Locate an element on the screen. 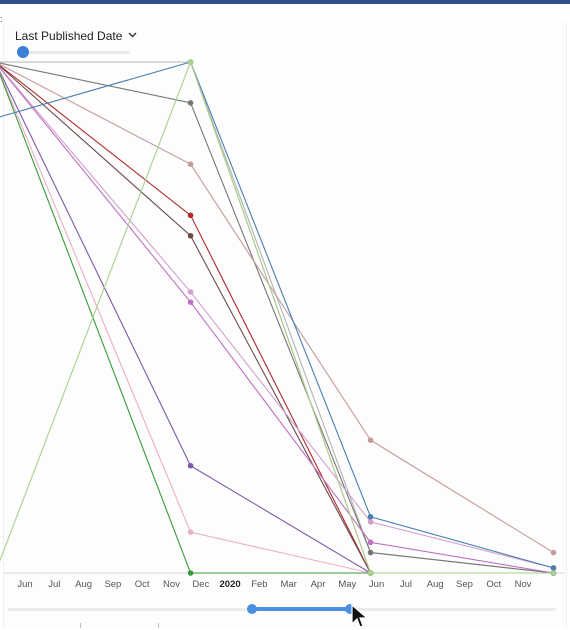  x-tick-label: 2020 is located at coordinates (230, 584).